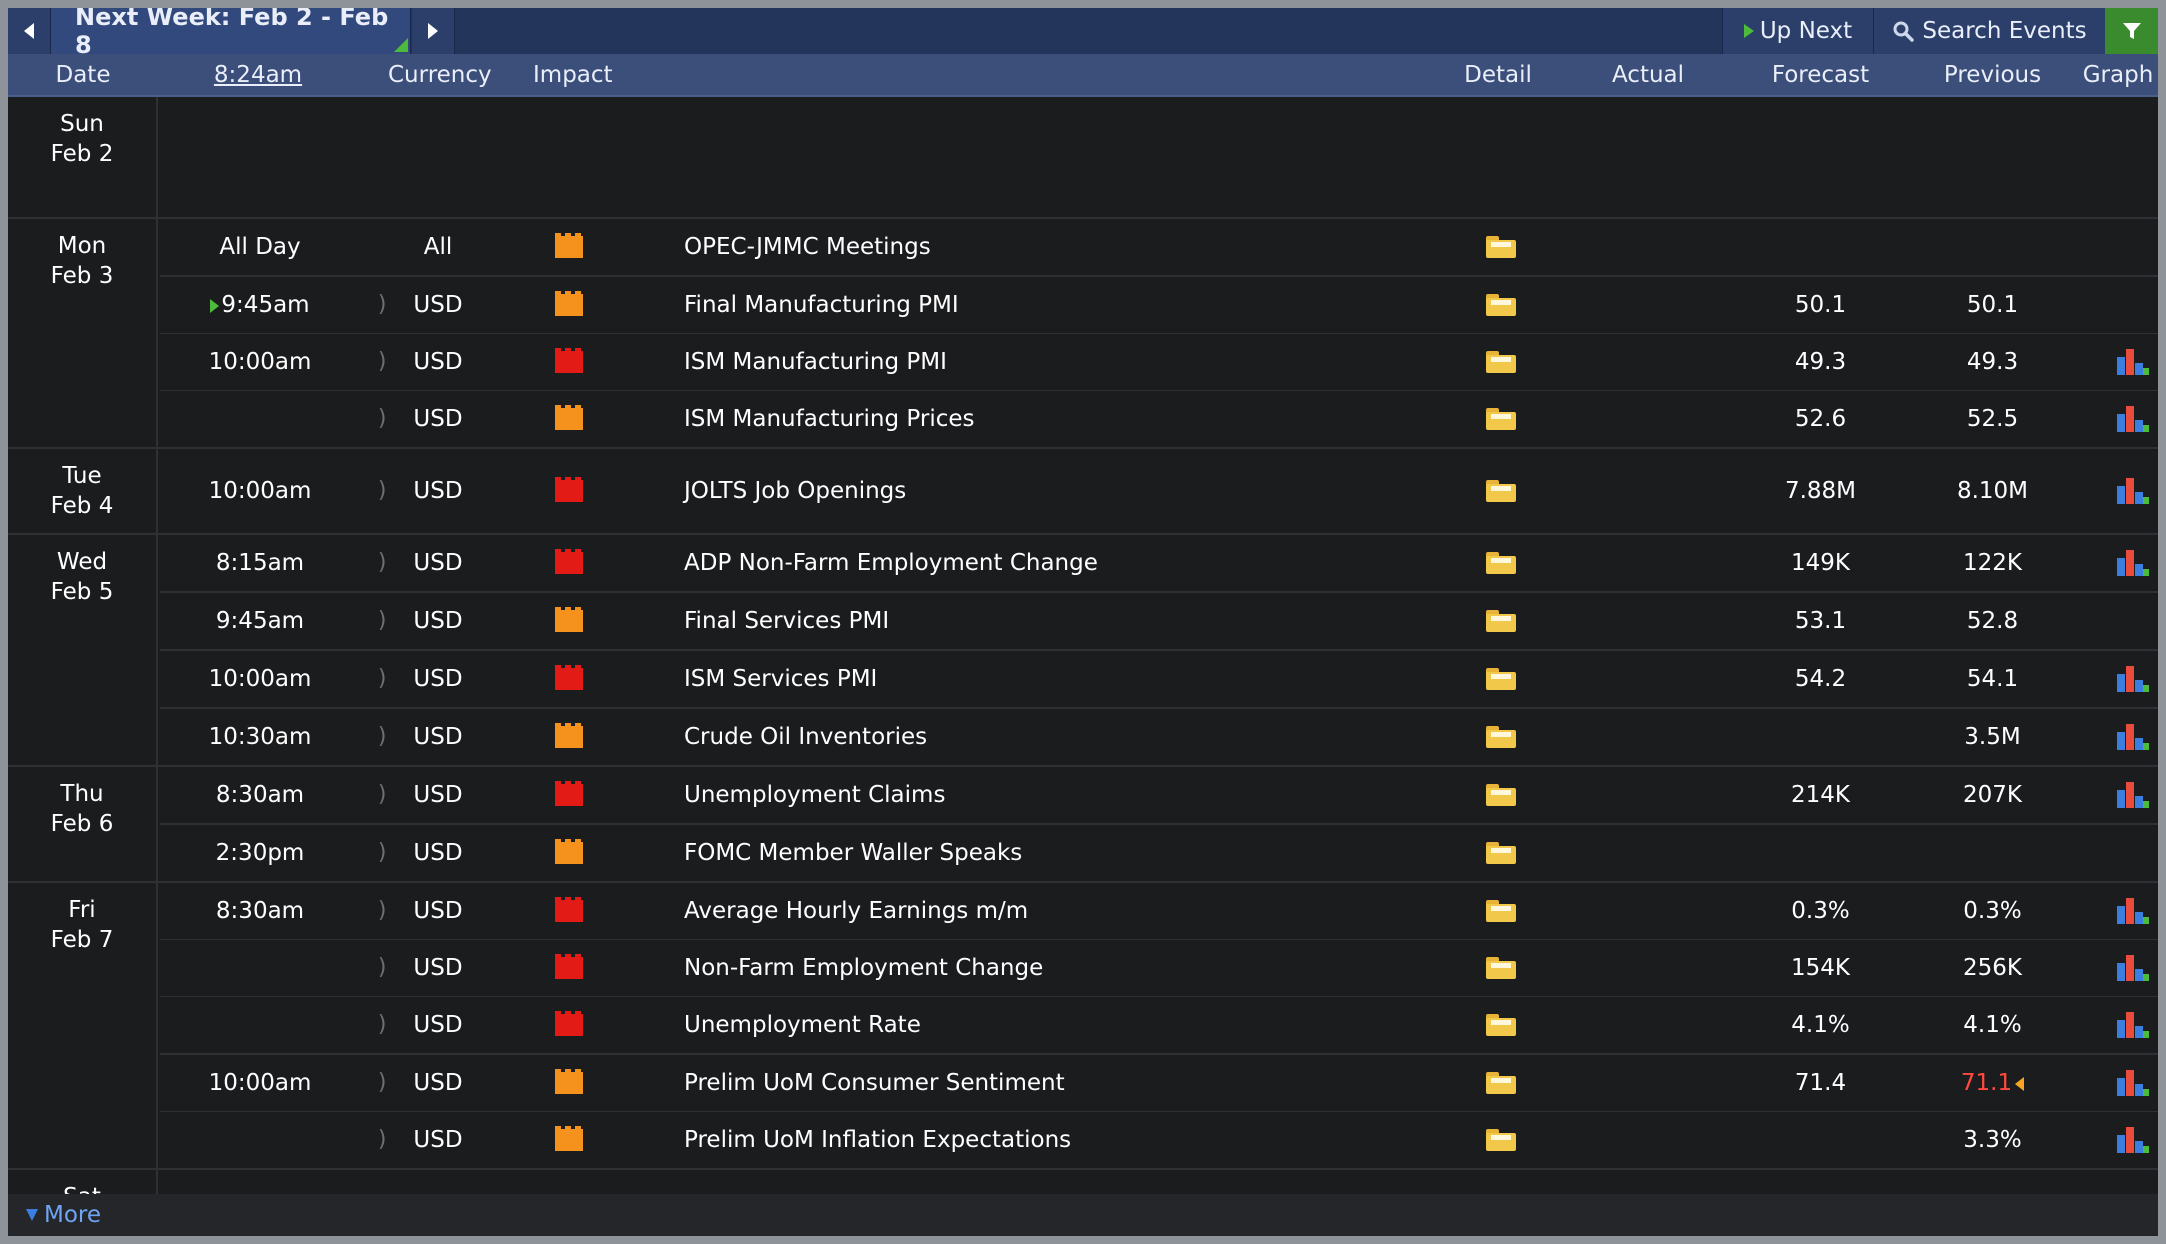 The image size is (2166, 1244). Describe the element at coordinates (802, 1025) in the screenshot. I see `event-title: Unemployment Rate` at that location.